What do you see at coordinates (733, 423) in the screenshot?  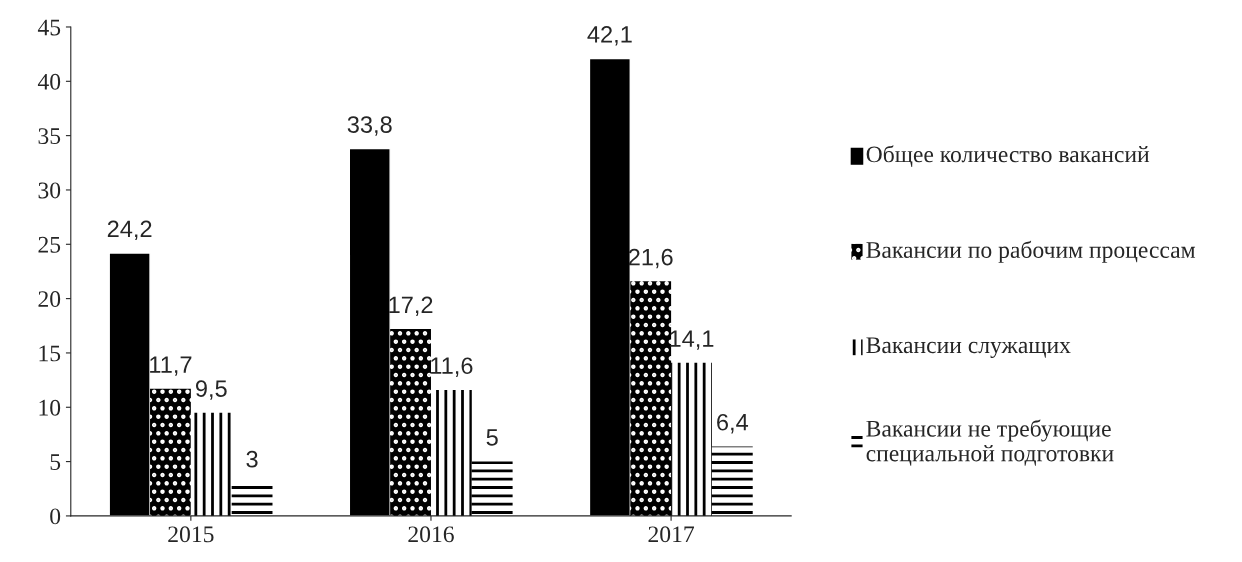 I see `data-label: 6,4` at bounding box center [733, 423].